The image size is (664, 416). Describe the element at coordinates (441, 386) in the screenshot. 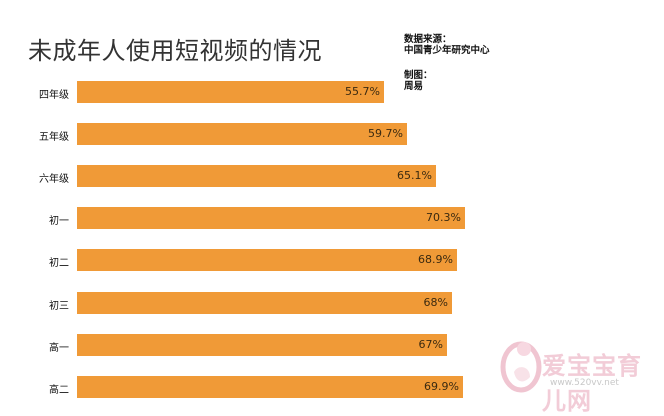

I see `bar-value-label: 69.9%` at that location.